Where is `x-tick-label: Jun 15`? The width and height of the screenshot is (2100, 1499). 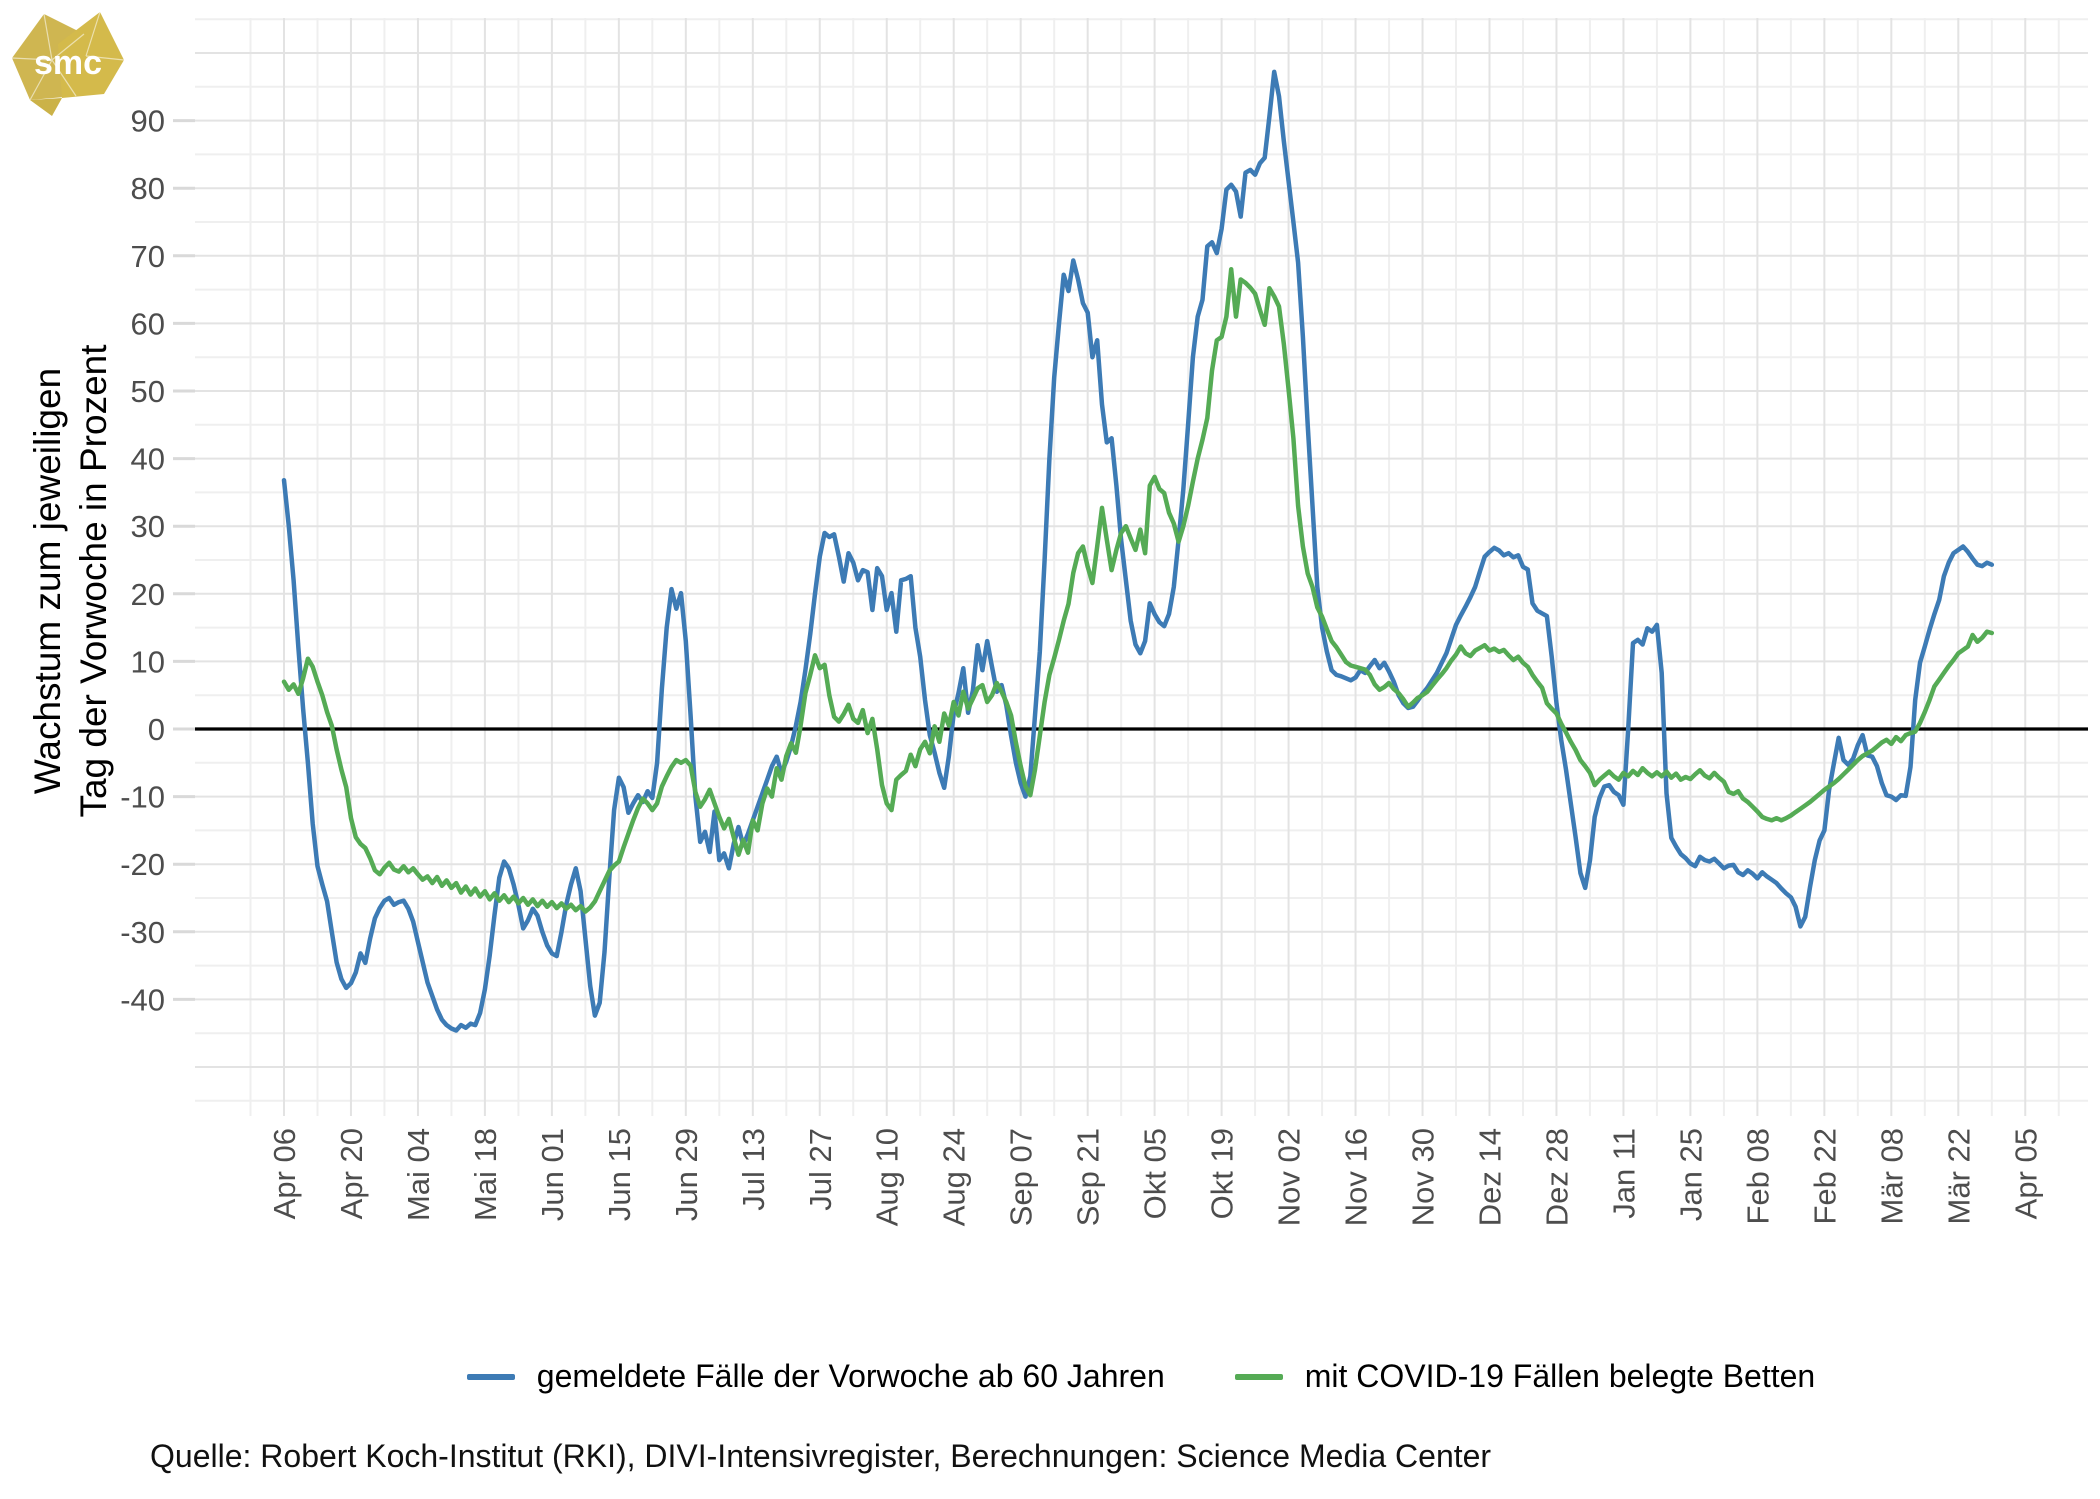 x-tick-label: Jun 15 is located at coordinates (619, 1174).